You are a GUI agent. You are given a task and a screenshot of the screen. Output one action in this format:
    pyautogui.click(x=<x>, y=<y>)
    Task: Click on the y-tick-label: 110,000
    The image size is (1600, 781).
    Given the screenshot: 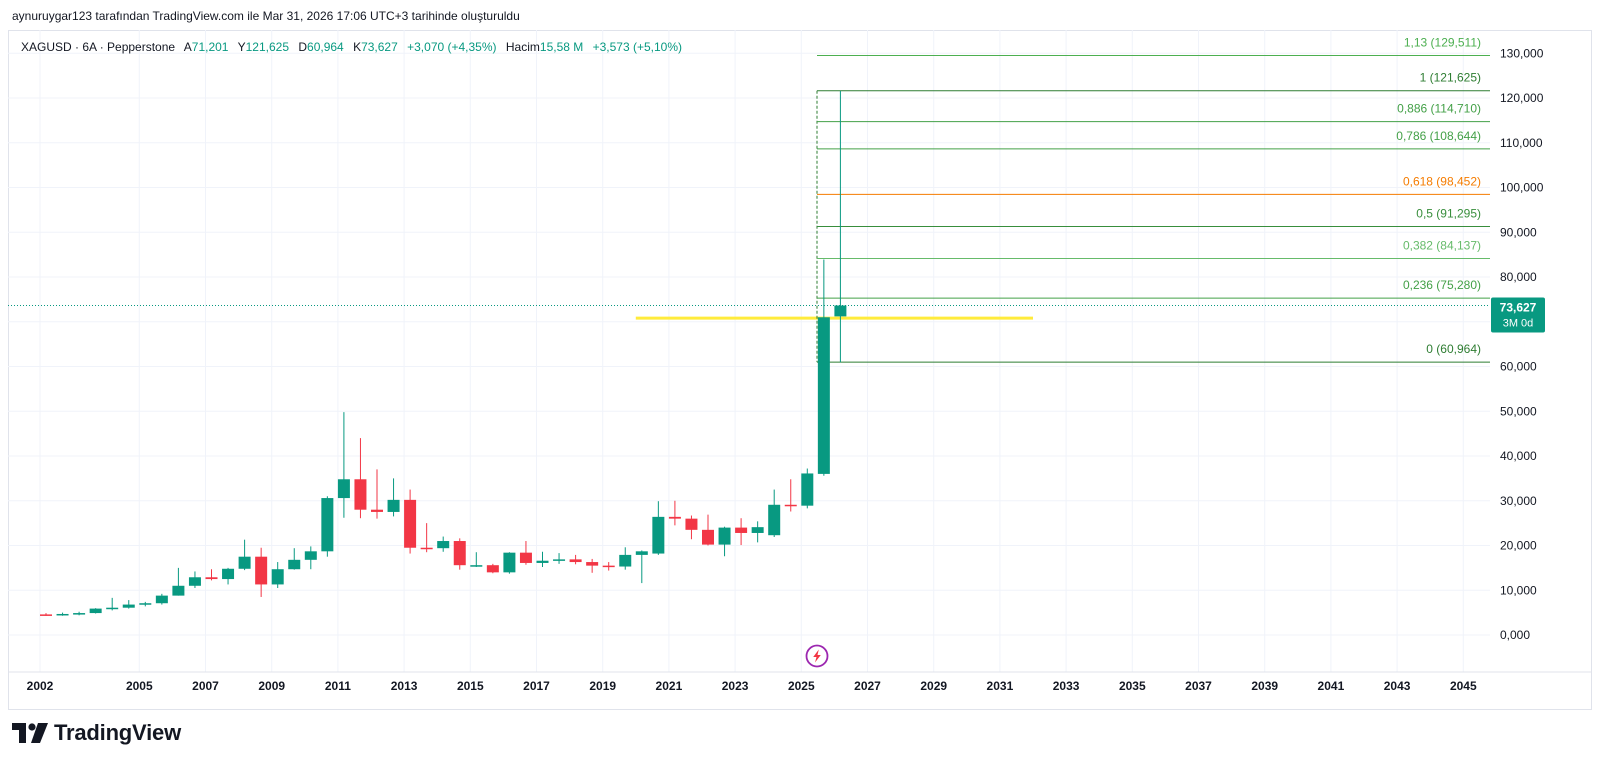 What is the action you would take?
    pyautogui.click(x=1521, y=143)
    